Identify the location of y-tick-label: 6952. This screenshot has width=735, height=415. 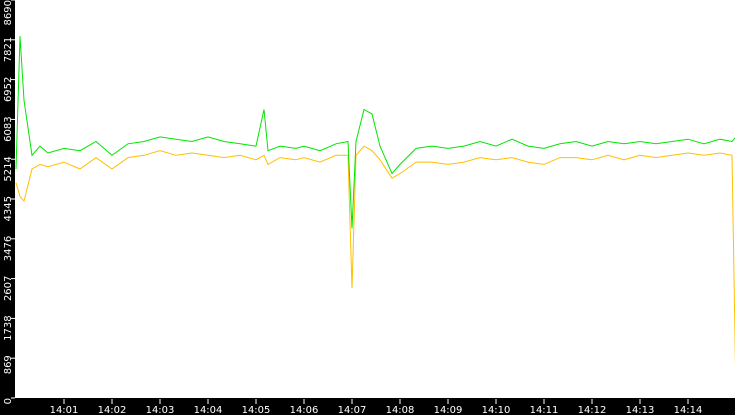
(8, 89).